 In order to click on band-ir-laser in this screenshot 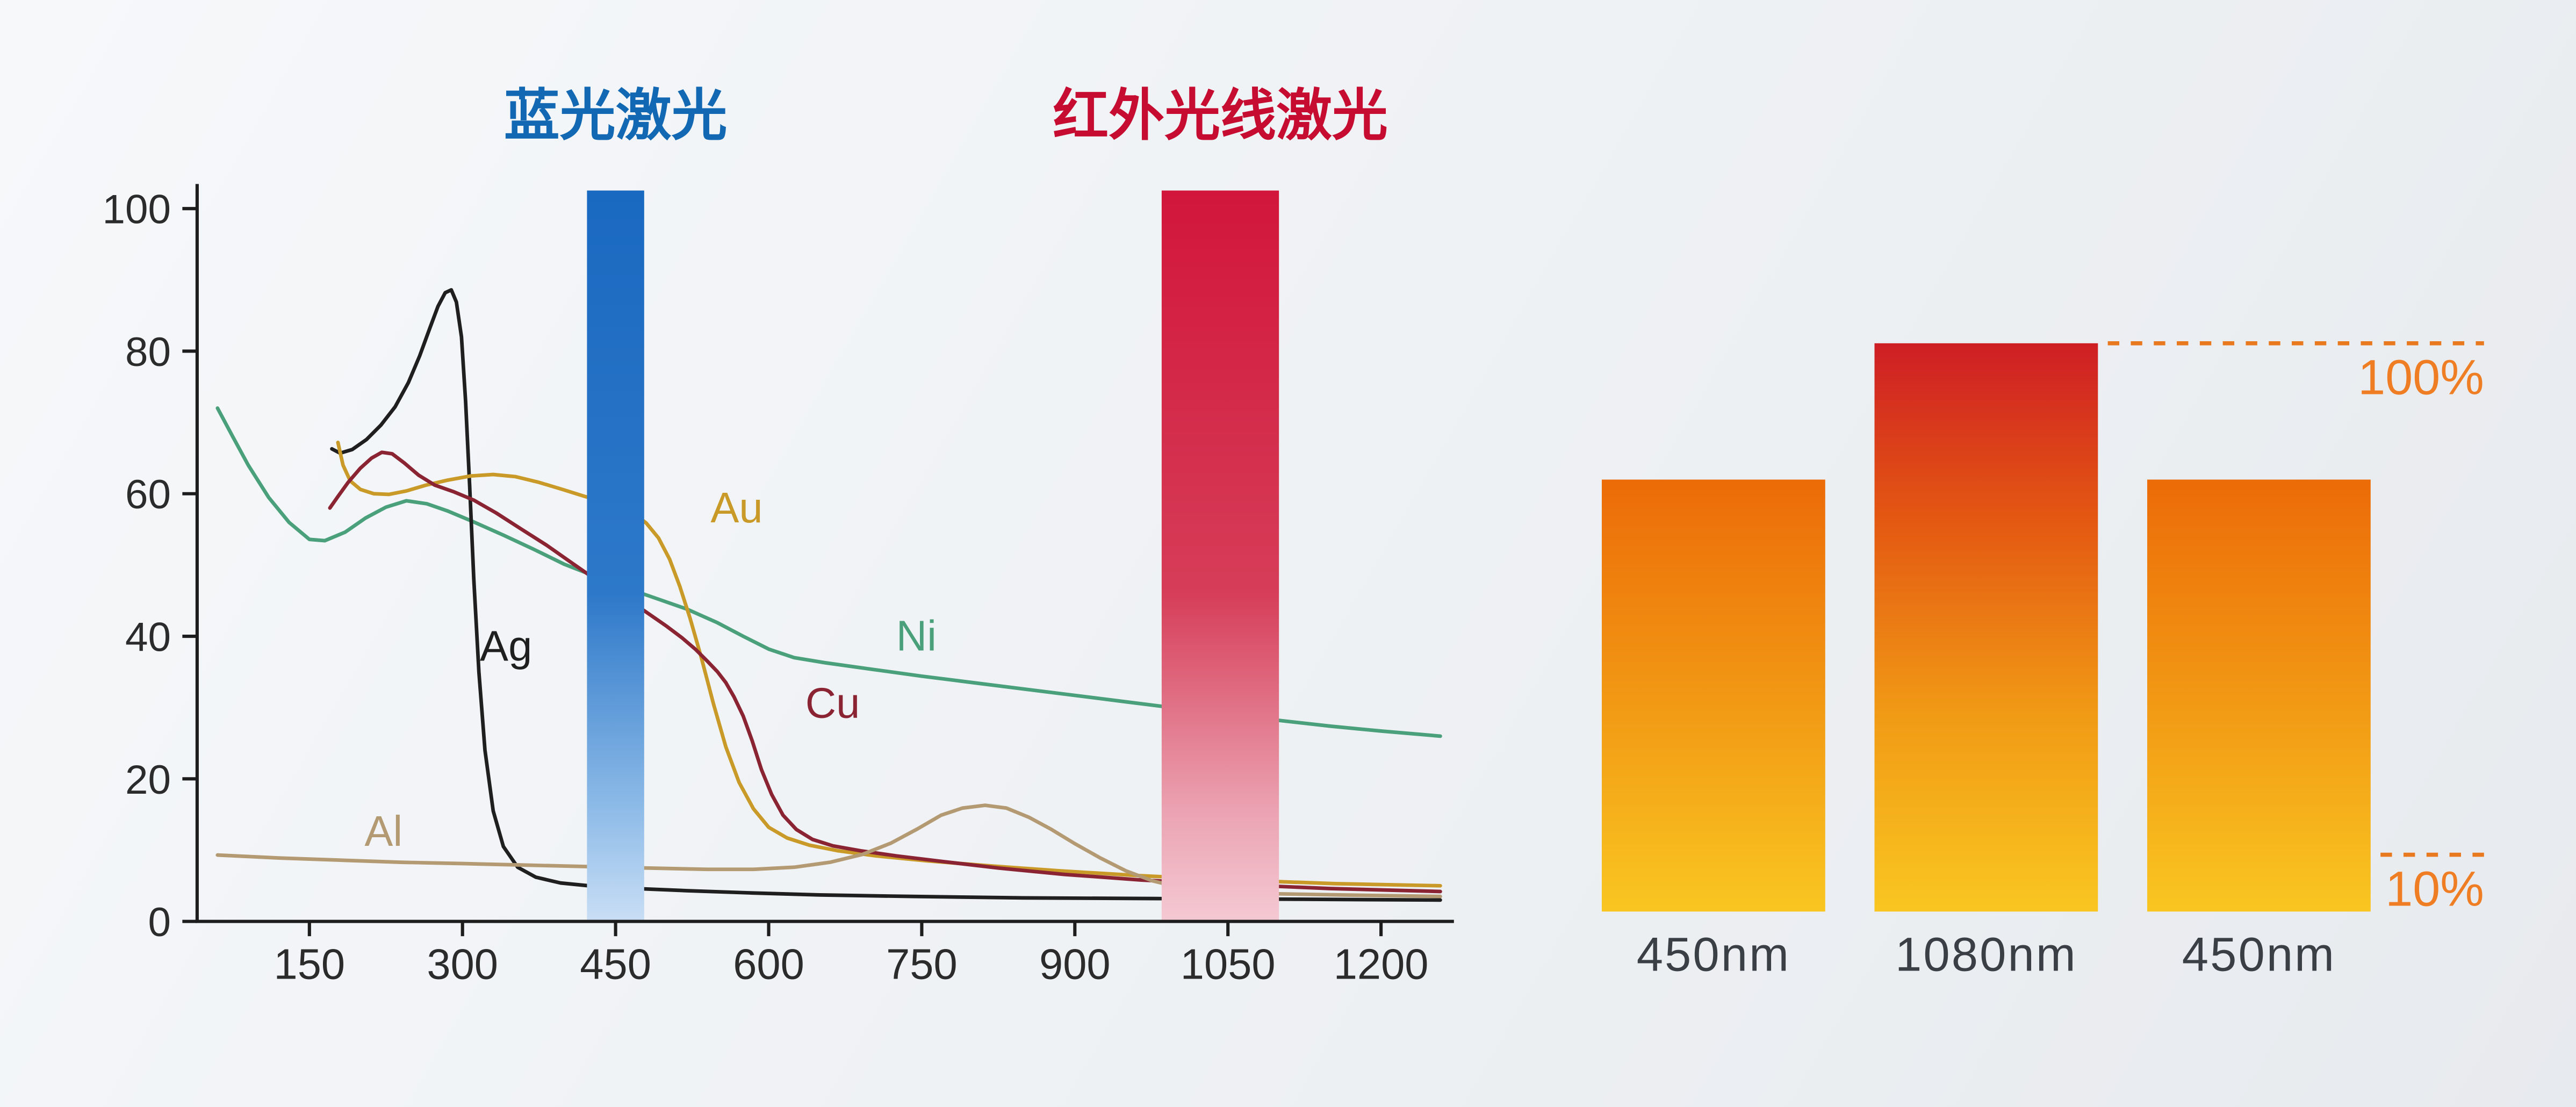, I will do `click(1220, 556)`.